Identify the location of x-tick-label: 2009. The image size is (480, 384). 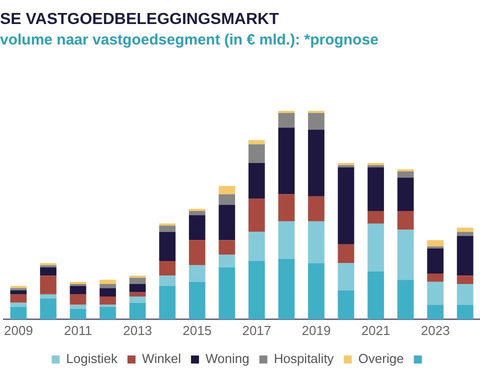
(18, 330).